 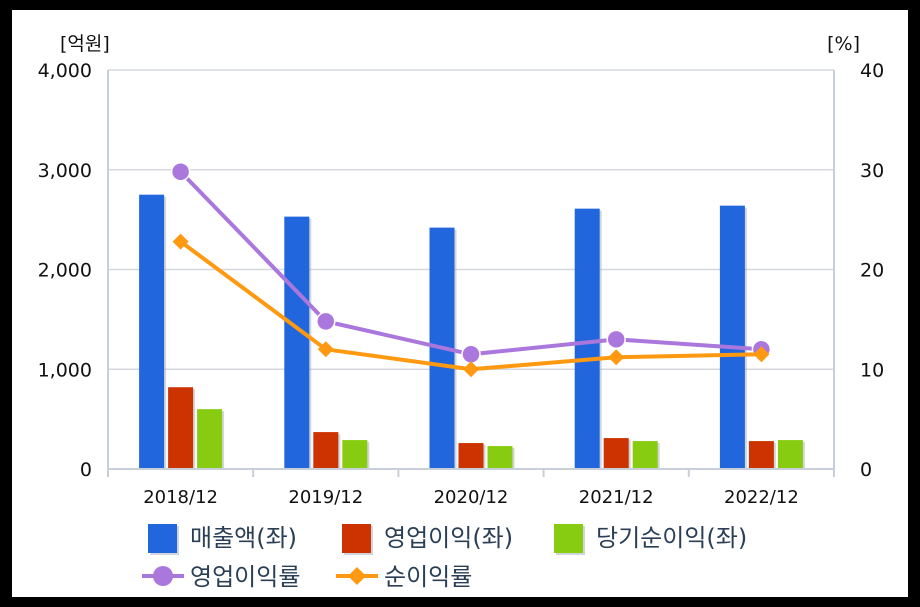 What do you see at coordinates (243, 538) in the screenshot?
I see `legend-label: 매출액(좌)` at bounding box center [243, 538].